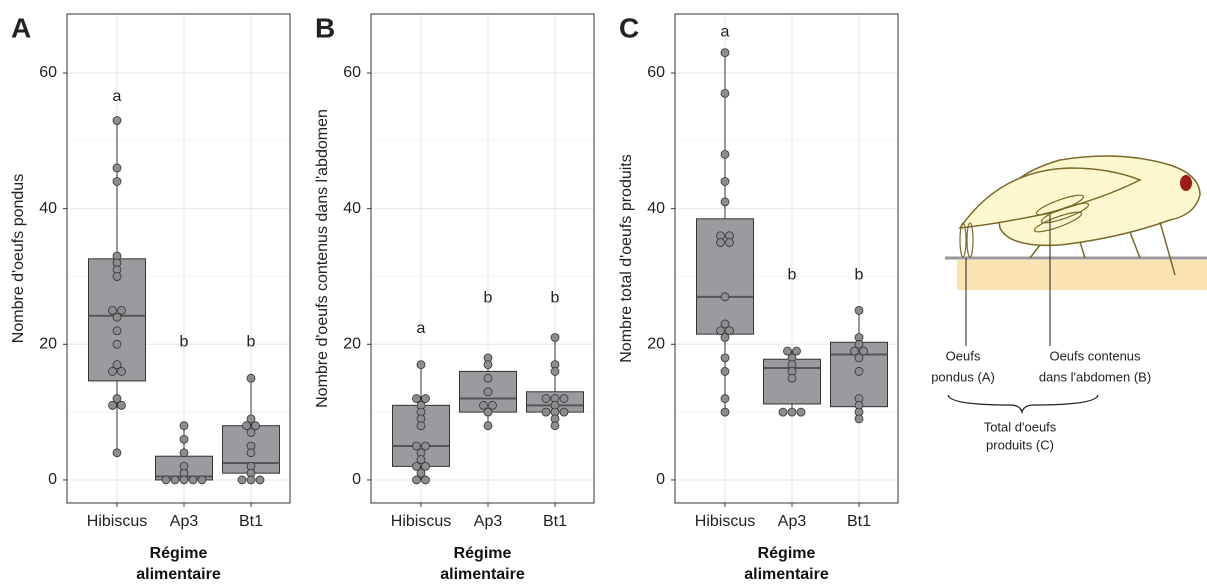 The image size is (1207, 585). I want to click on y-tick-label: 40, so click(656, 208).